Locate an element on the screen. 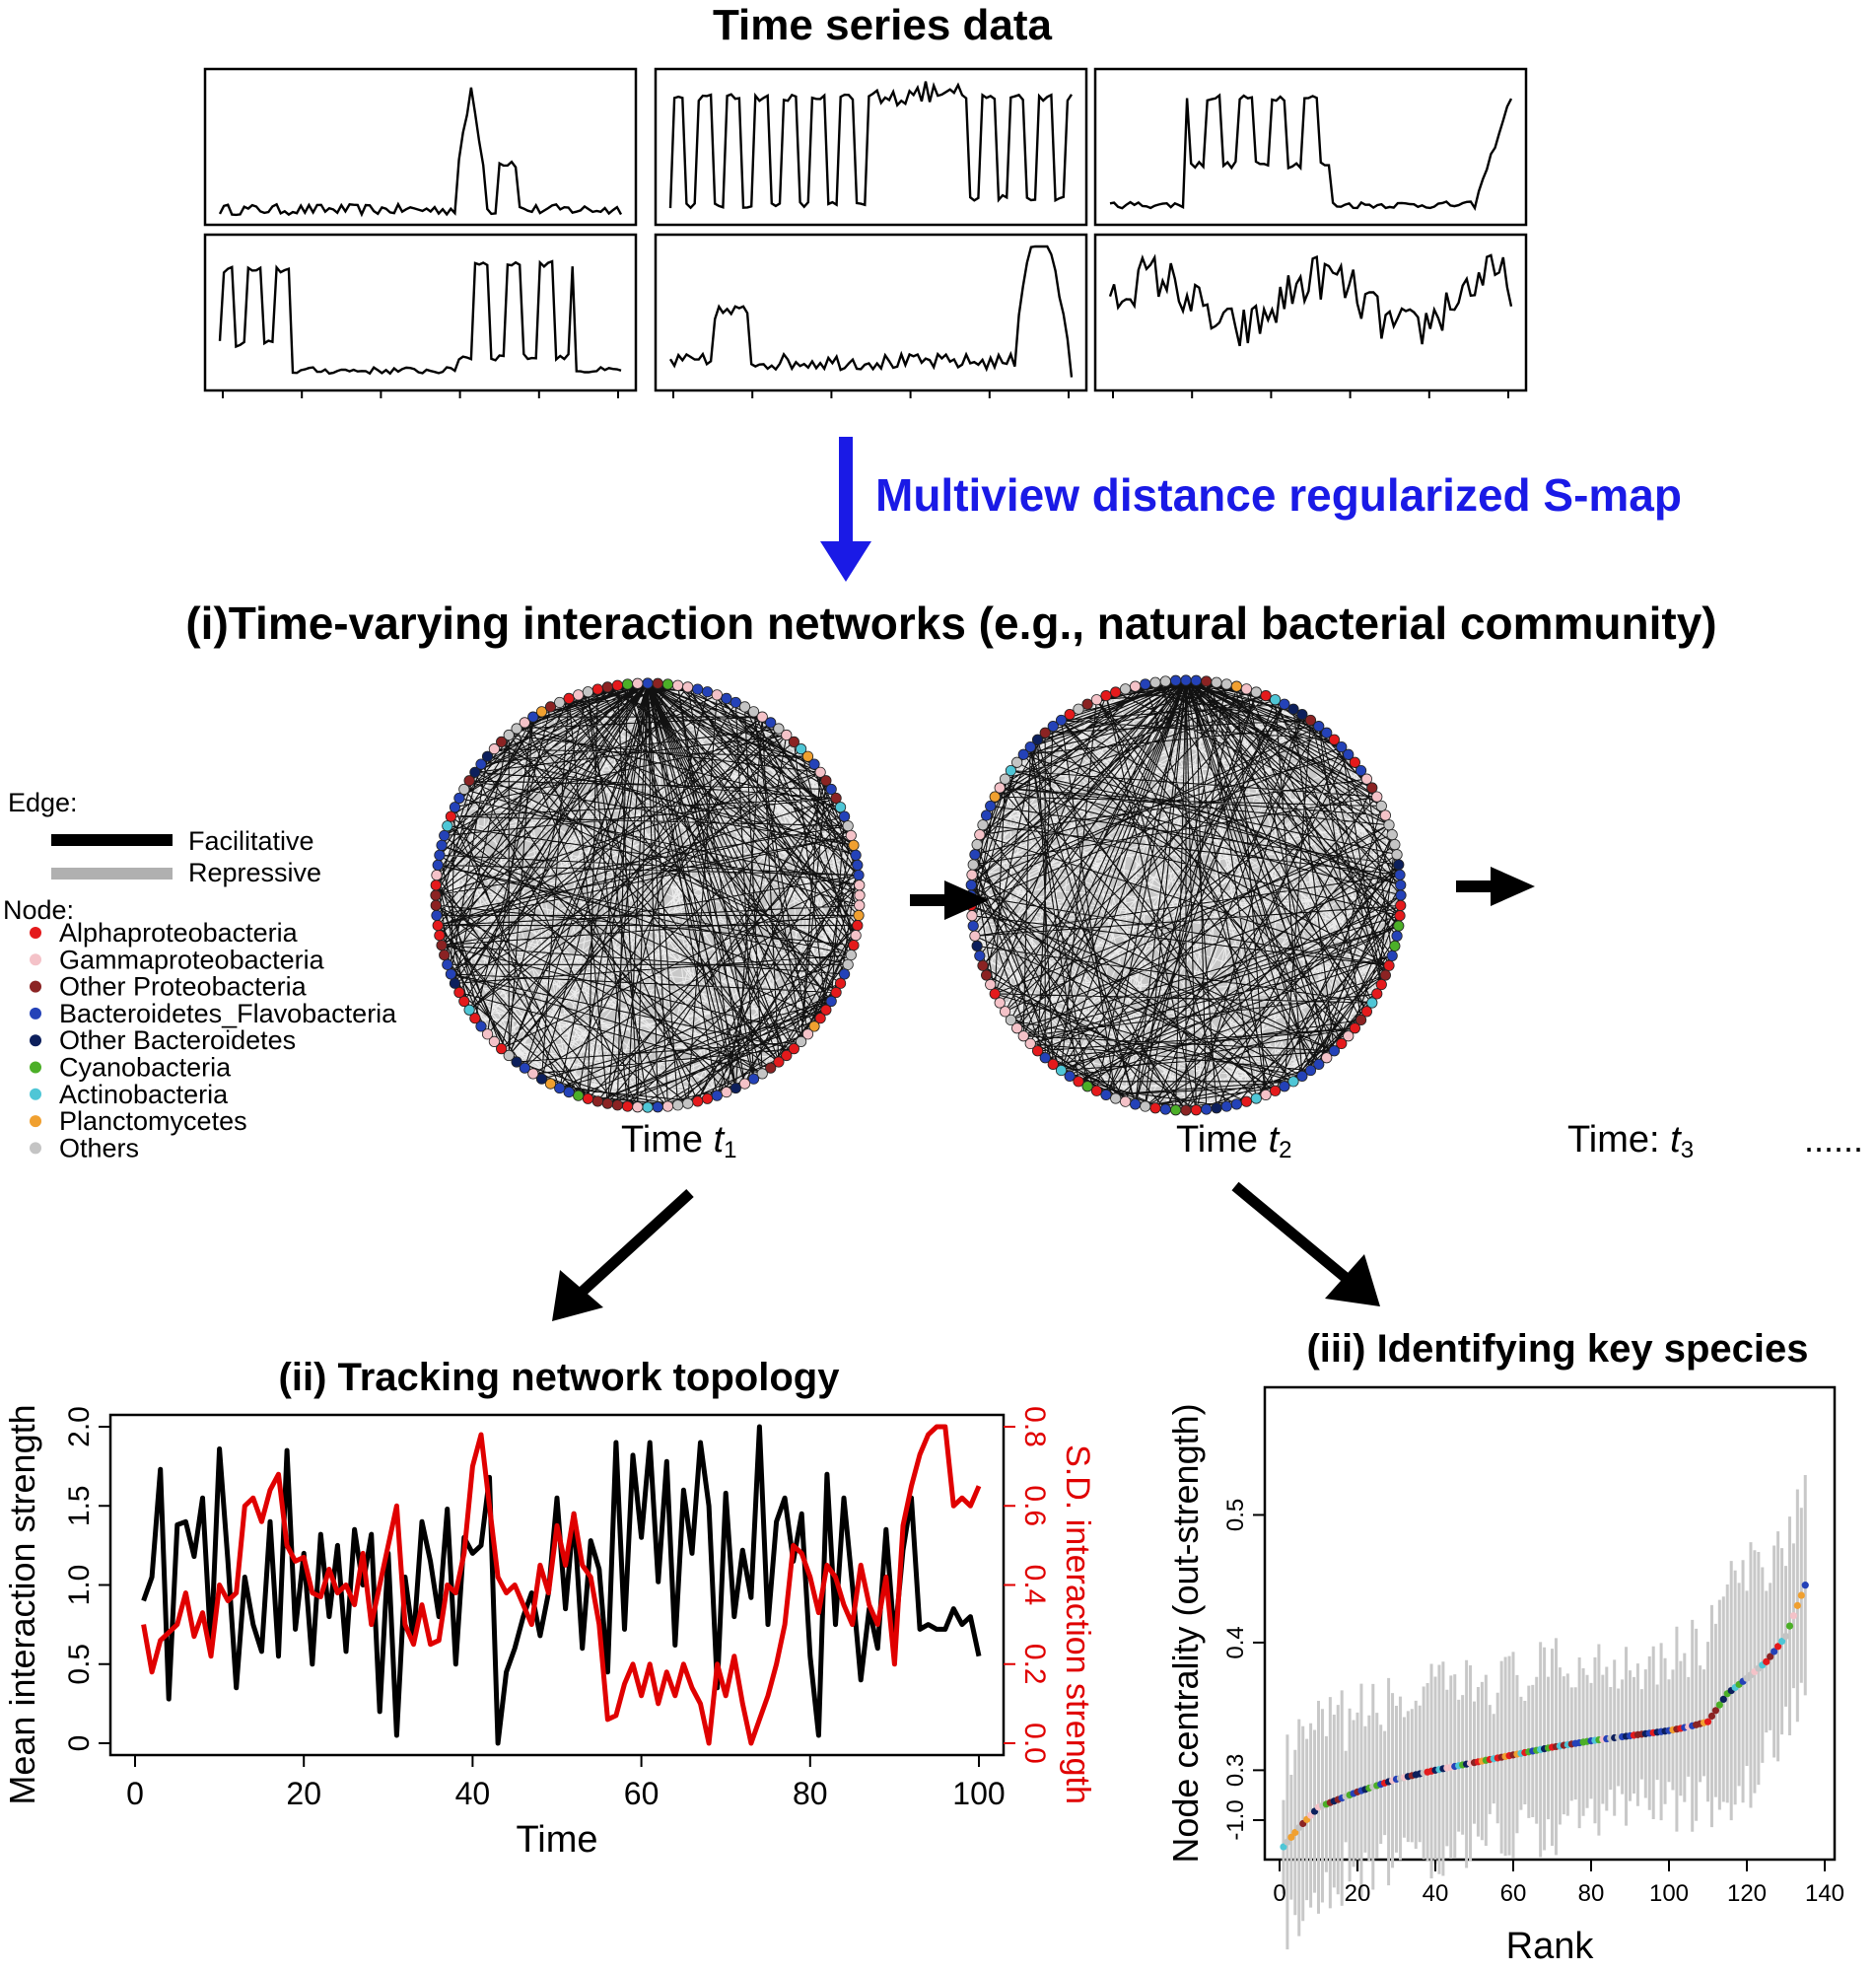 Image resolution: width=1876 pixels, height=1971 pixels. key-species-x-tick-label: 140 is located at coordinates (1824, 1893).